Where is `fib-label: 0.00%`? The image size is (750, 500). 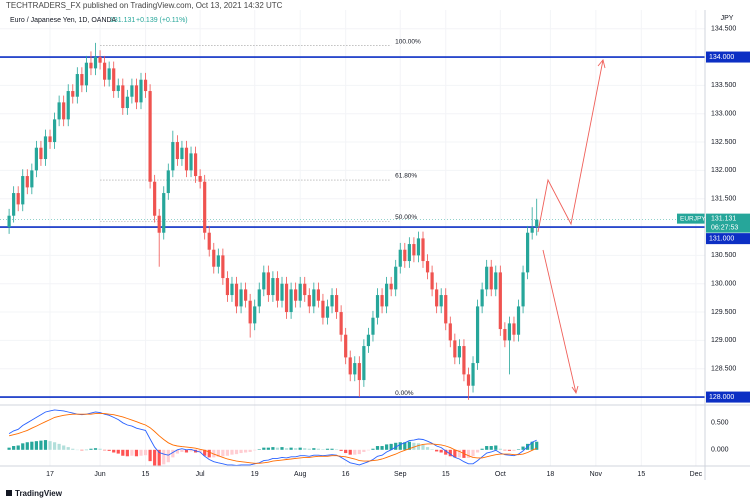 fib-label: 0.00% is located at coordinates (404, 393).